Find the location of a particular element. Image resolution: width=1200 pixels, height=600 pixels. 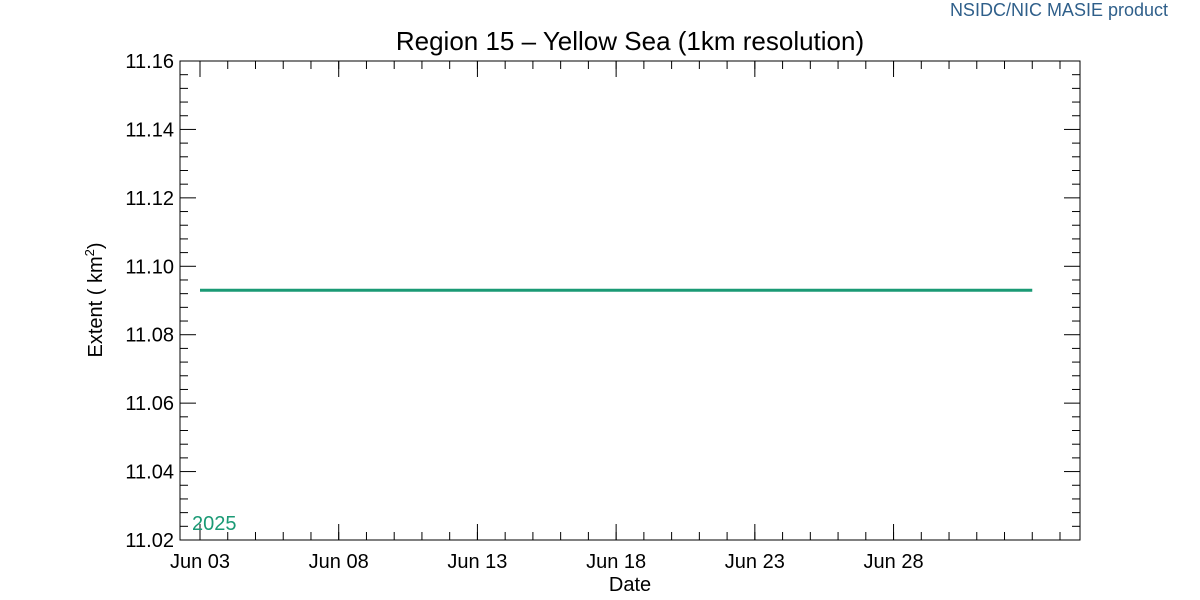

y-tick-label: 11.02 is located at coordinates (149, 541).